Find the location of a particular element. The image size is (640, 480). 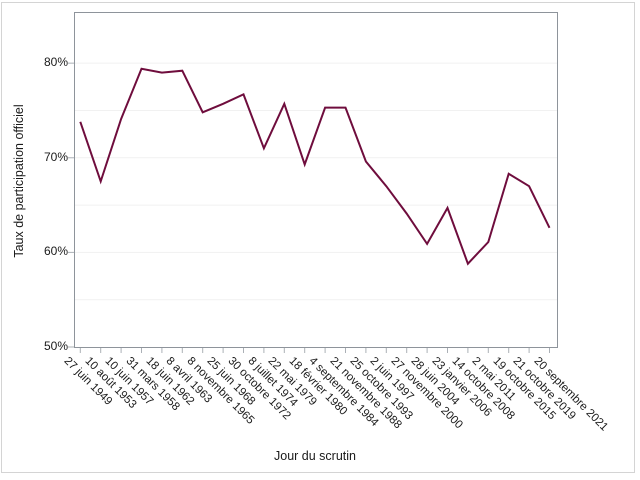

y-tick-label: 60% is located at coordinates (55, 251).